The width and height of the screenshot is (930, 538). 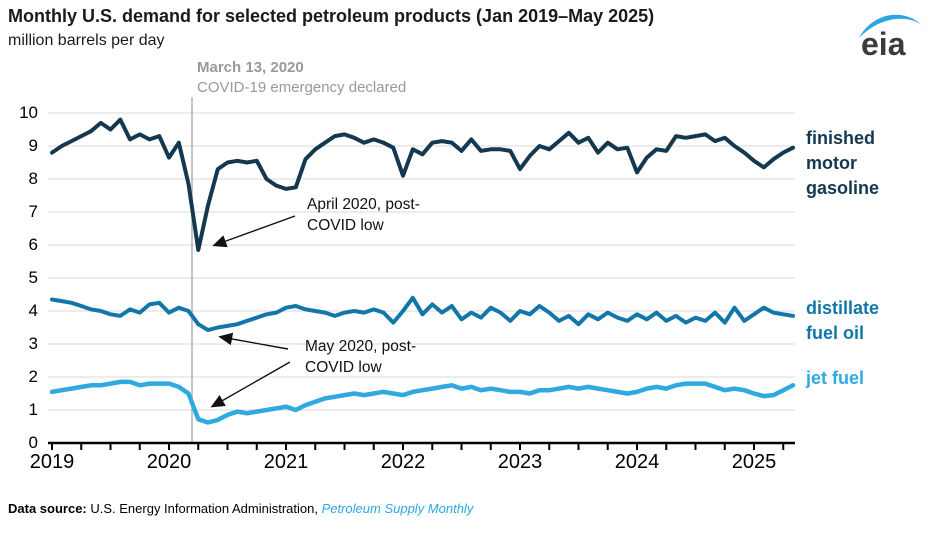 What do you see at coordinates (86, 40) in the screenshot?
I see `chart-subtitle: million barrels per day` at bounding box center [86, 40].